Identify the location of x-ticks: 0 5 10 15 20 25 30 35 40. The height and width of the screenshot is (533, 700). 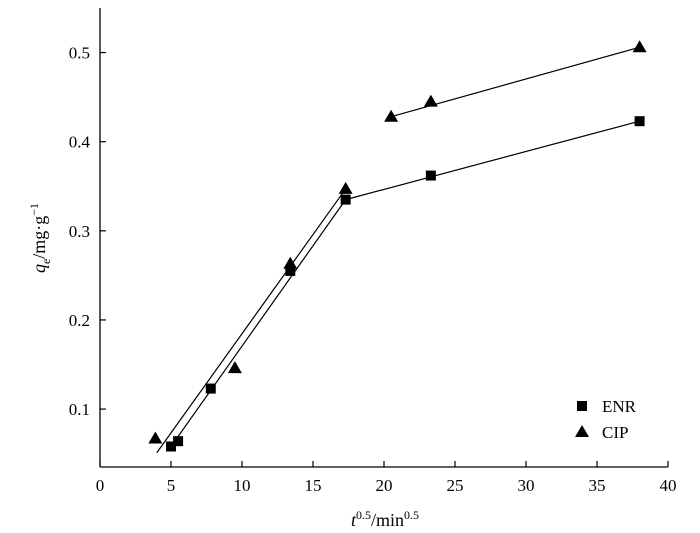
(386, 478).